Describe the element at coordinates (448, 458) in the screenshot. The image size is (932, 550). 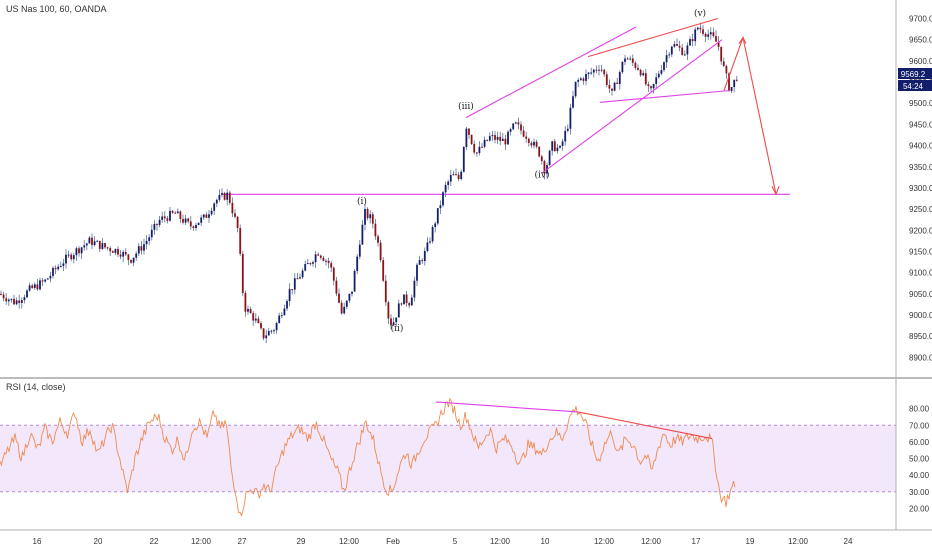
I see `rsi-band` at that location.